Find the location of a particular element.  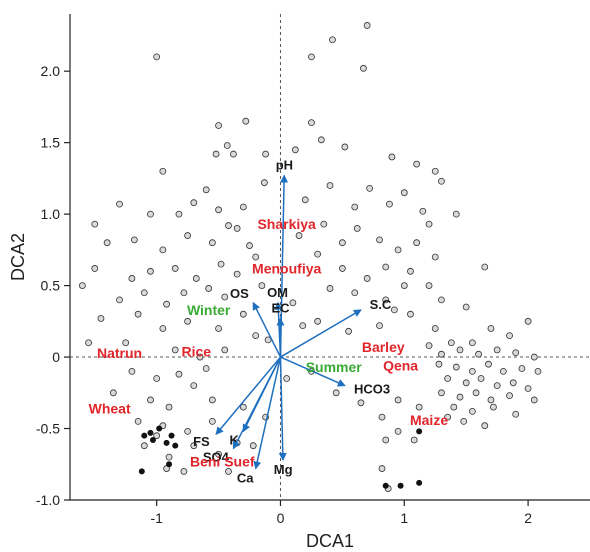

x-tick-label: 0 is located at coordinates (281, 518).